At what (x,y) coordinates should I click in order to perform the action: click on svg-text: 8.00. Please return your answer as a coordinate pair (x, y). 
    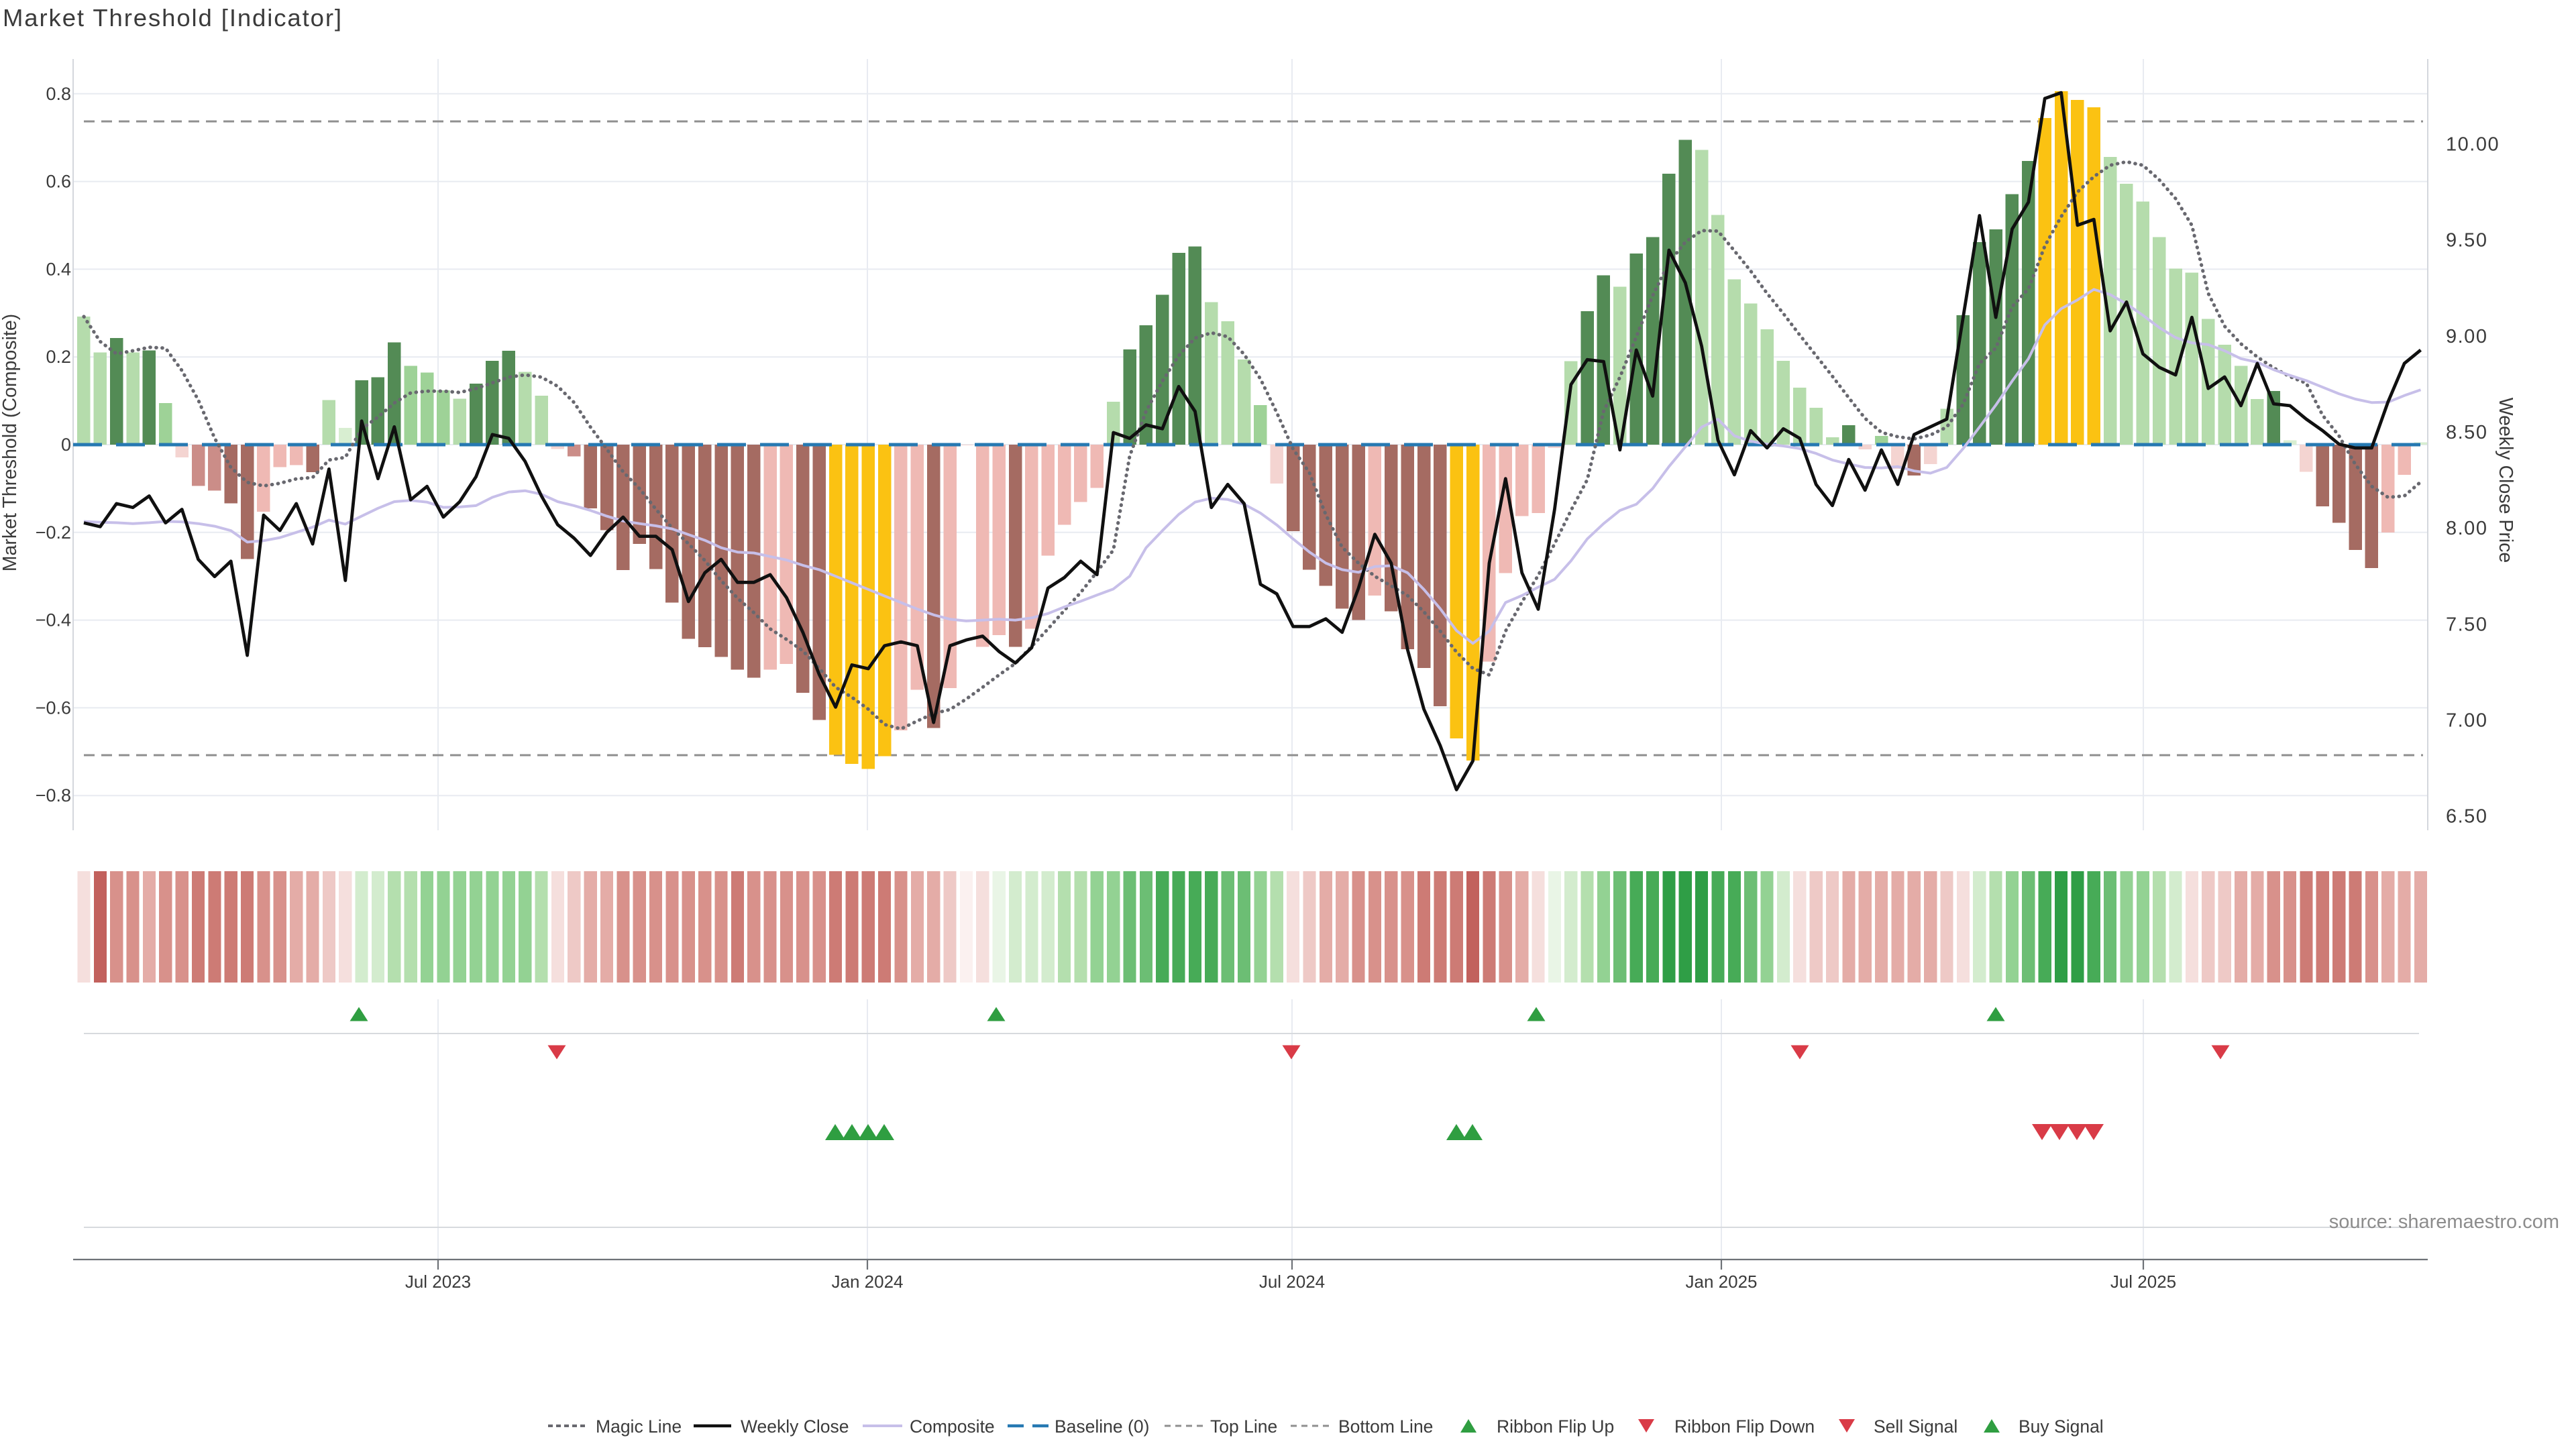
    Looking at the image, I should click on (2466, 528).